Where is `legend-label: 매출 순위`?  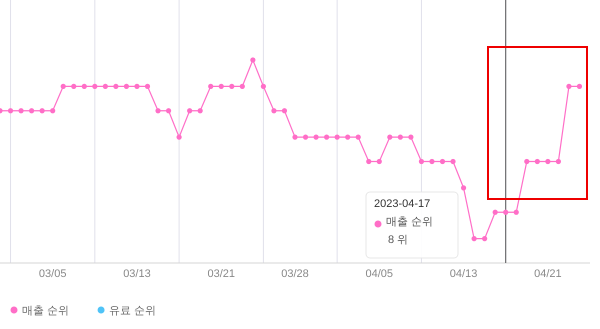 legend-label: 매출 순위 is located at coordinates (46, 311).